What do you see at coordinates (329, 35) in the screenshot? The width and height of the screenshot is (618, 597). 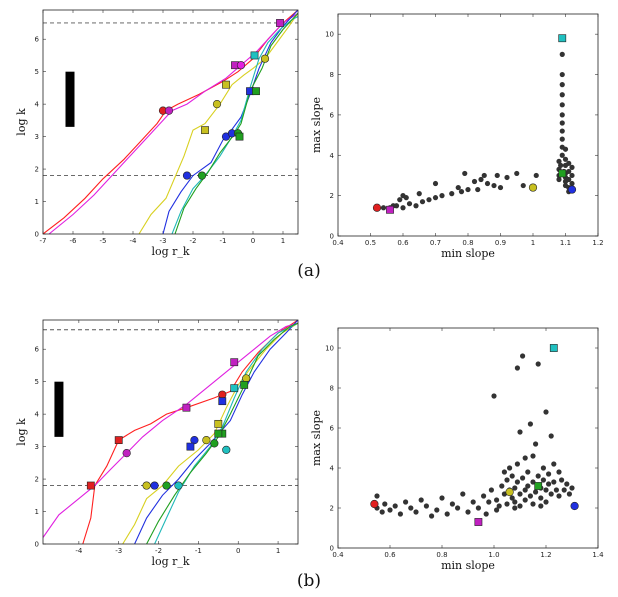 I see `y-tick-label: 10` at bounding box center [329, 35].